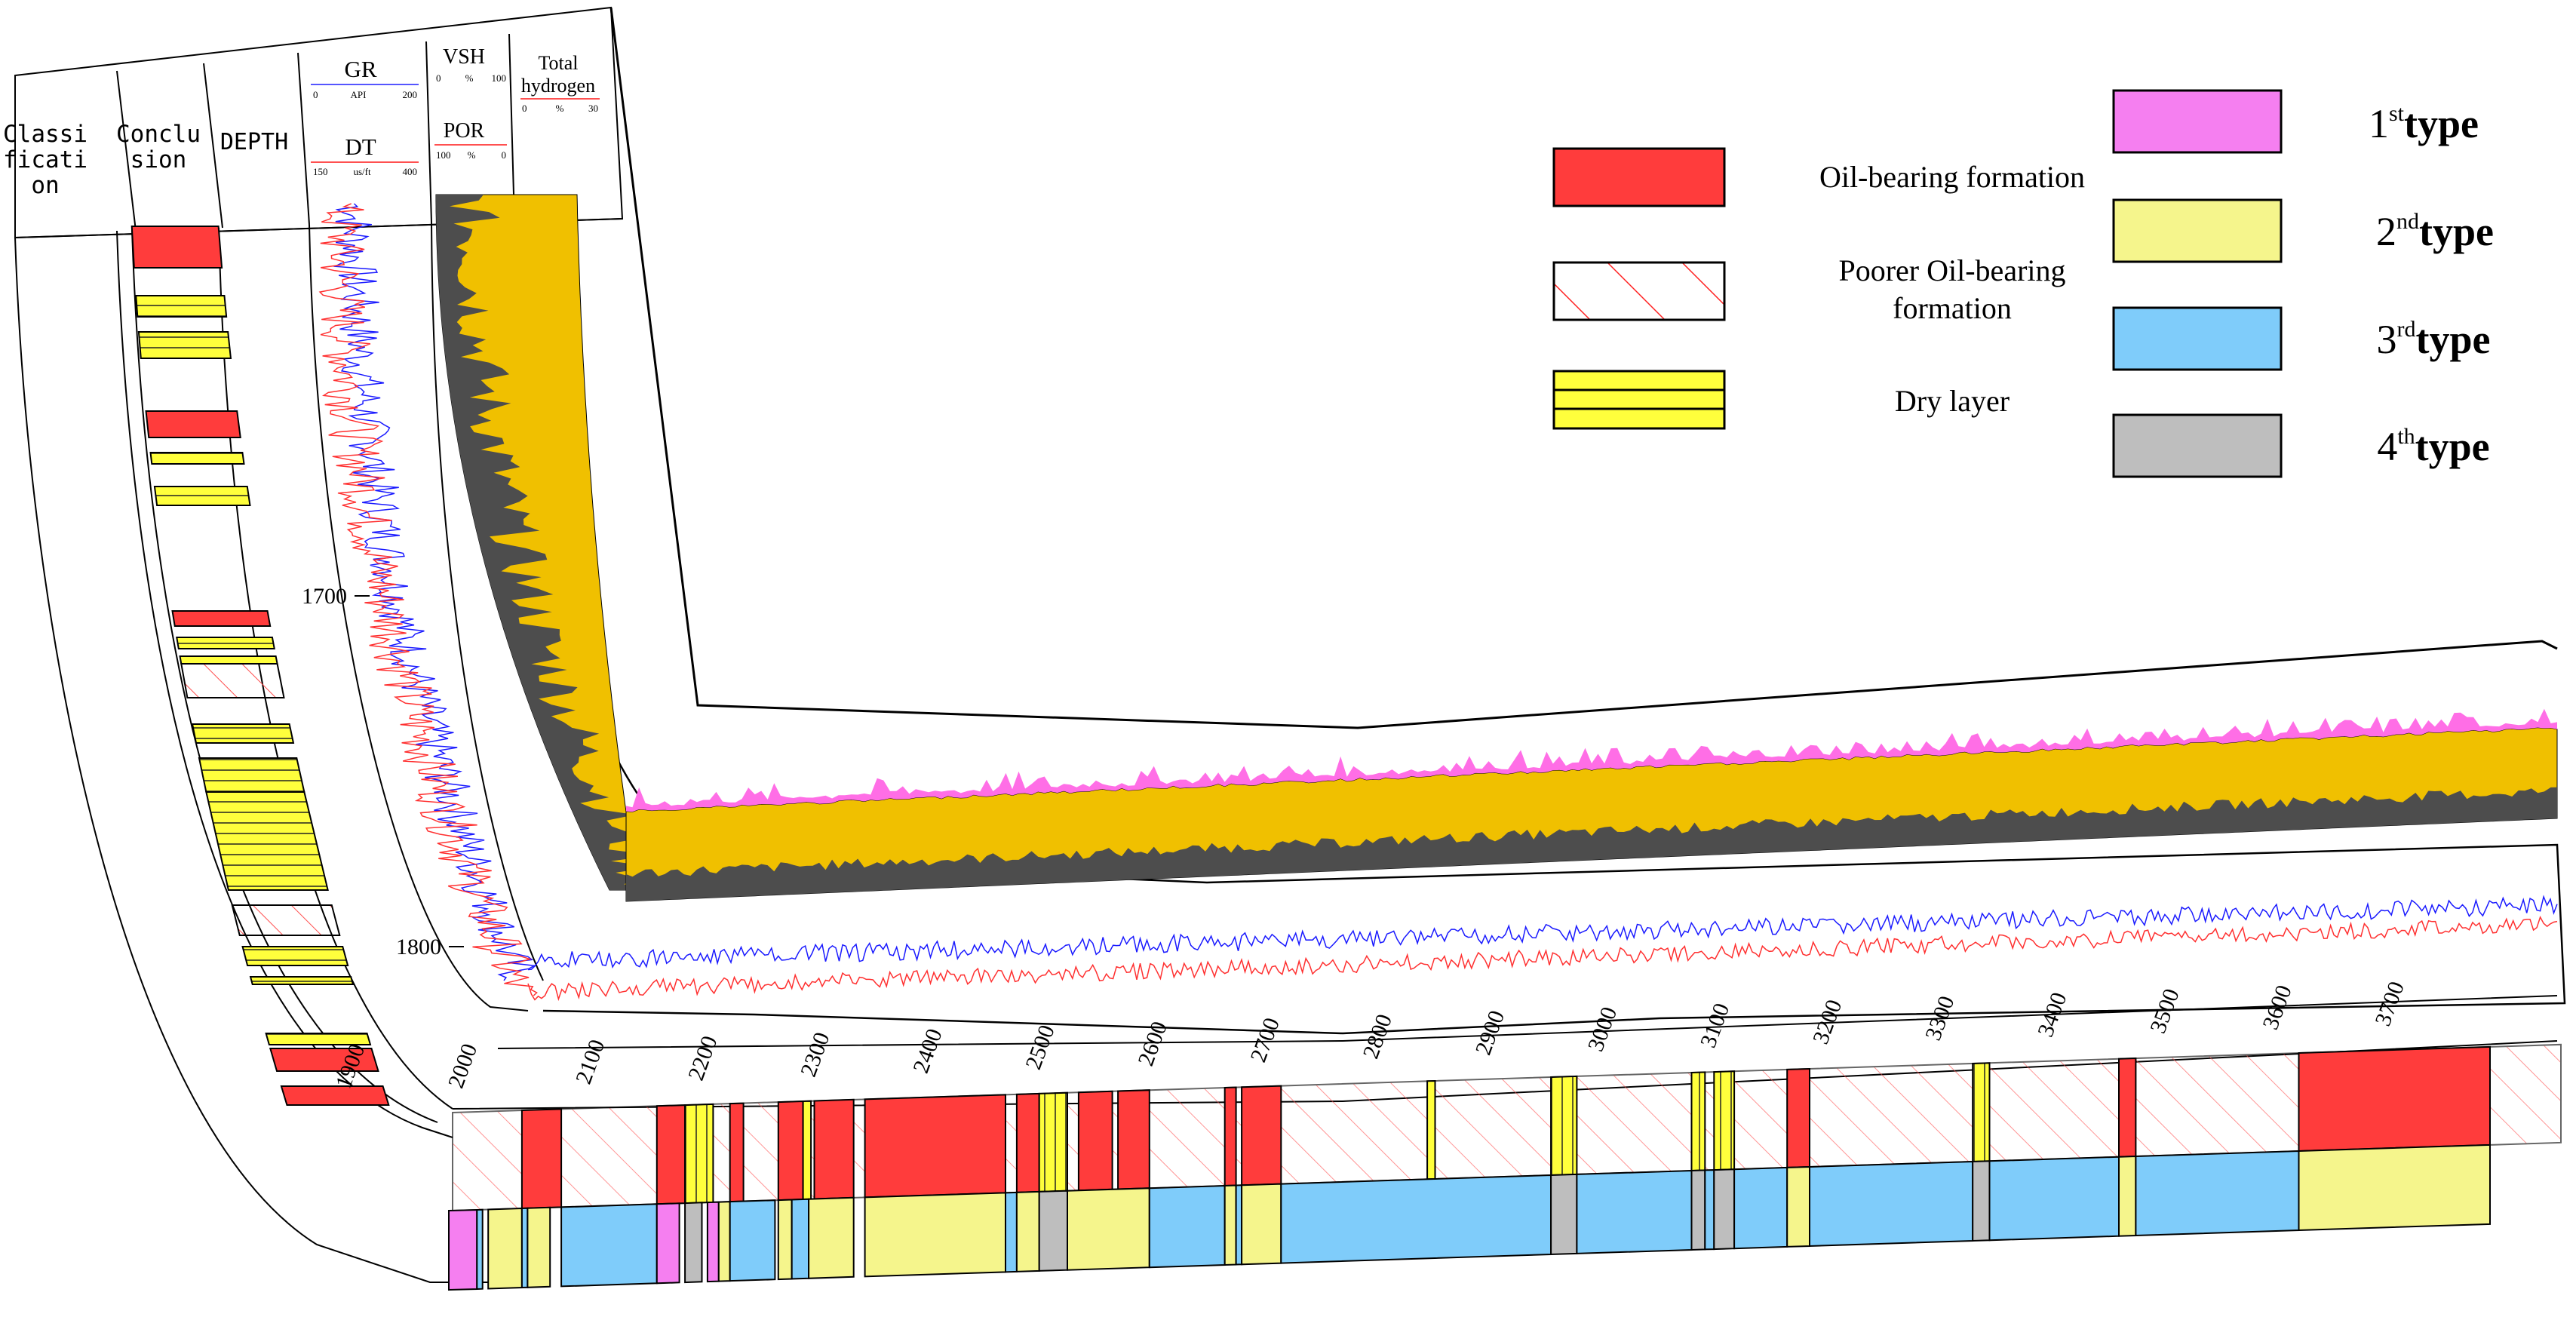  What do you see at coordinates (1952, 308) in the screenshot?
I see `legend-poorer-oil-label-2: formation` at bounding box center [1952, 308].